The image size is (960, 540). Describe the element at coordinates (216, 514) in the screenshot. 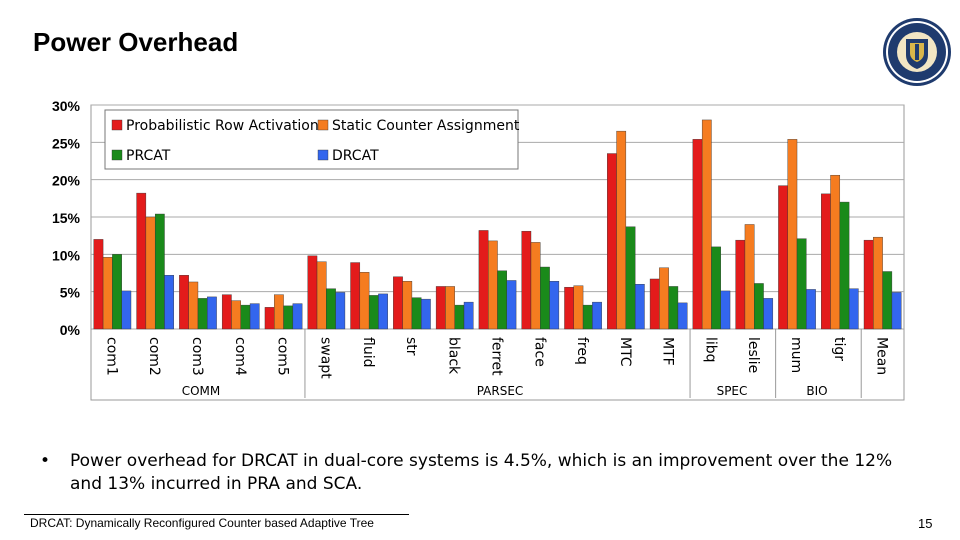

I see `footer-divider` at that location.